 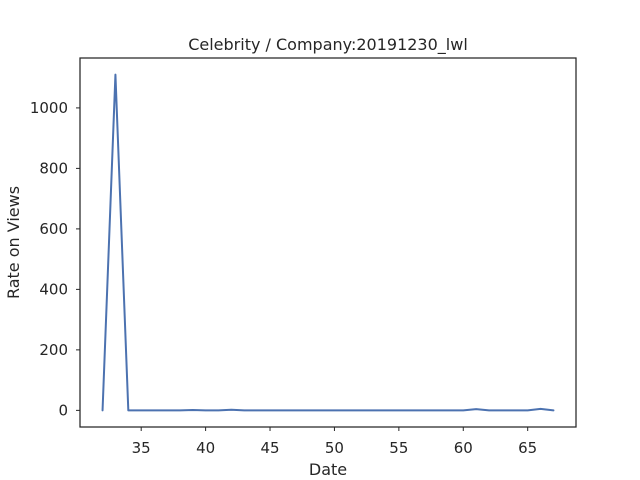 What do you see at coordinates (53, 168) in the screenshot?
I see `y-tick-label: 800` at bounding box center [53, 168].